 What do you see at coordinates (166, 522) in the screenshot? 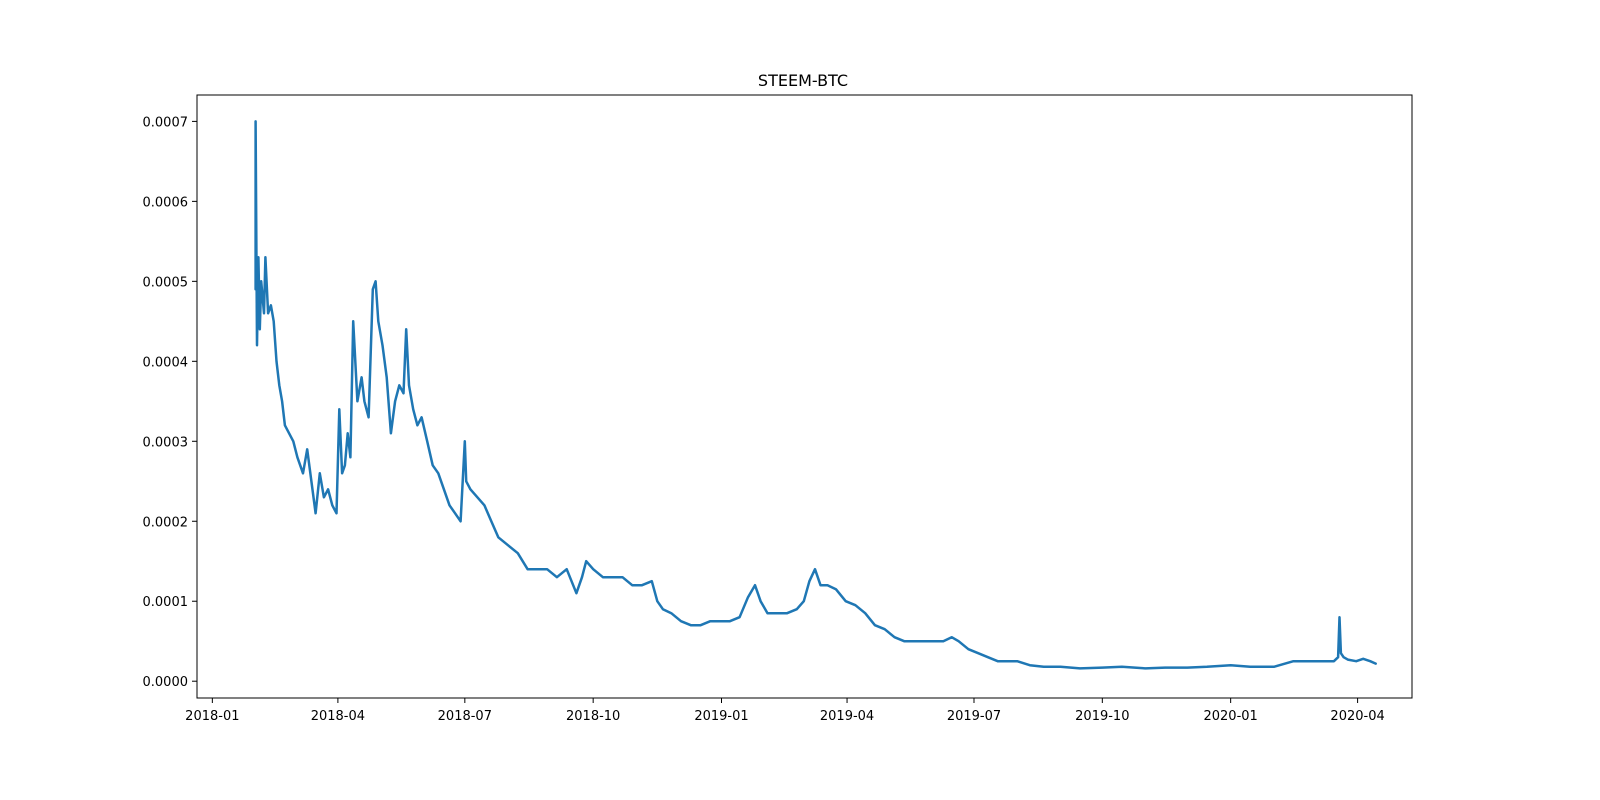
I see `y-tick-label: 0.0002` at bounding box center [166, 522].